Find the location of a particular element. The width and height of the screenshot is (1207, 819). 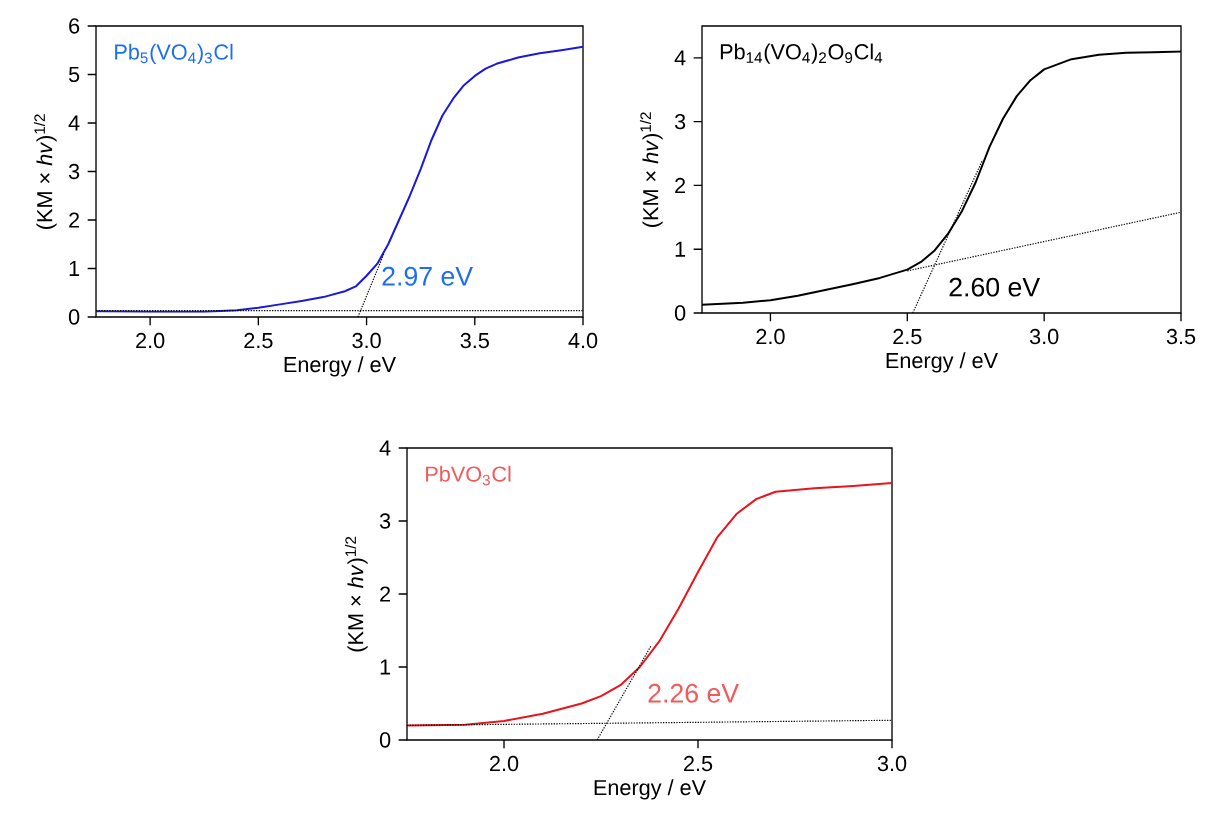

chart-title: Pb$_{14}$(VO$_{4}$)$_{2}$O$_{9}$Cl$_{4}$ is located at coordinates (801, 53).